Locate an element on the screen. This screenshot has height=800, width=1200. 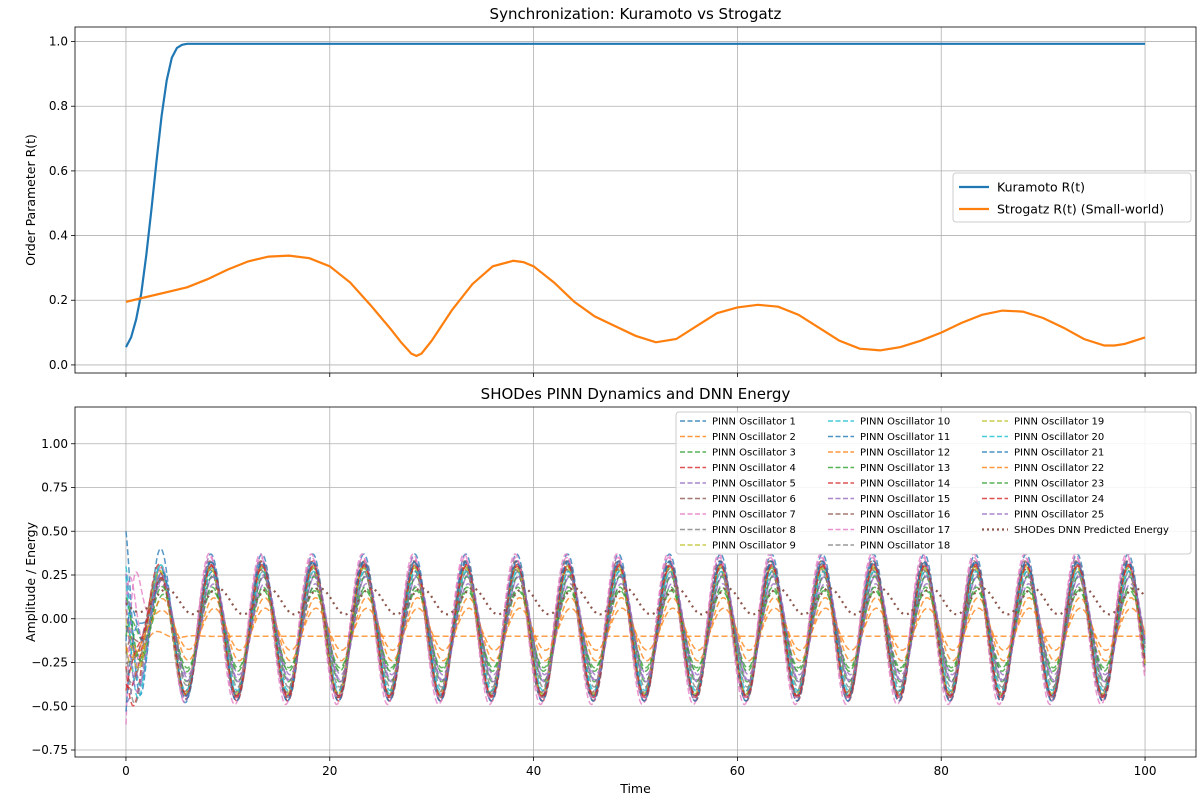
y-tick-label: 0.0 is located at coordinates (58, 365).